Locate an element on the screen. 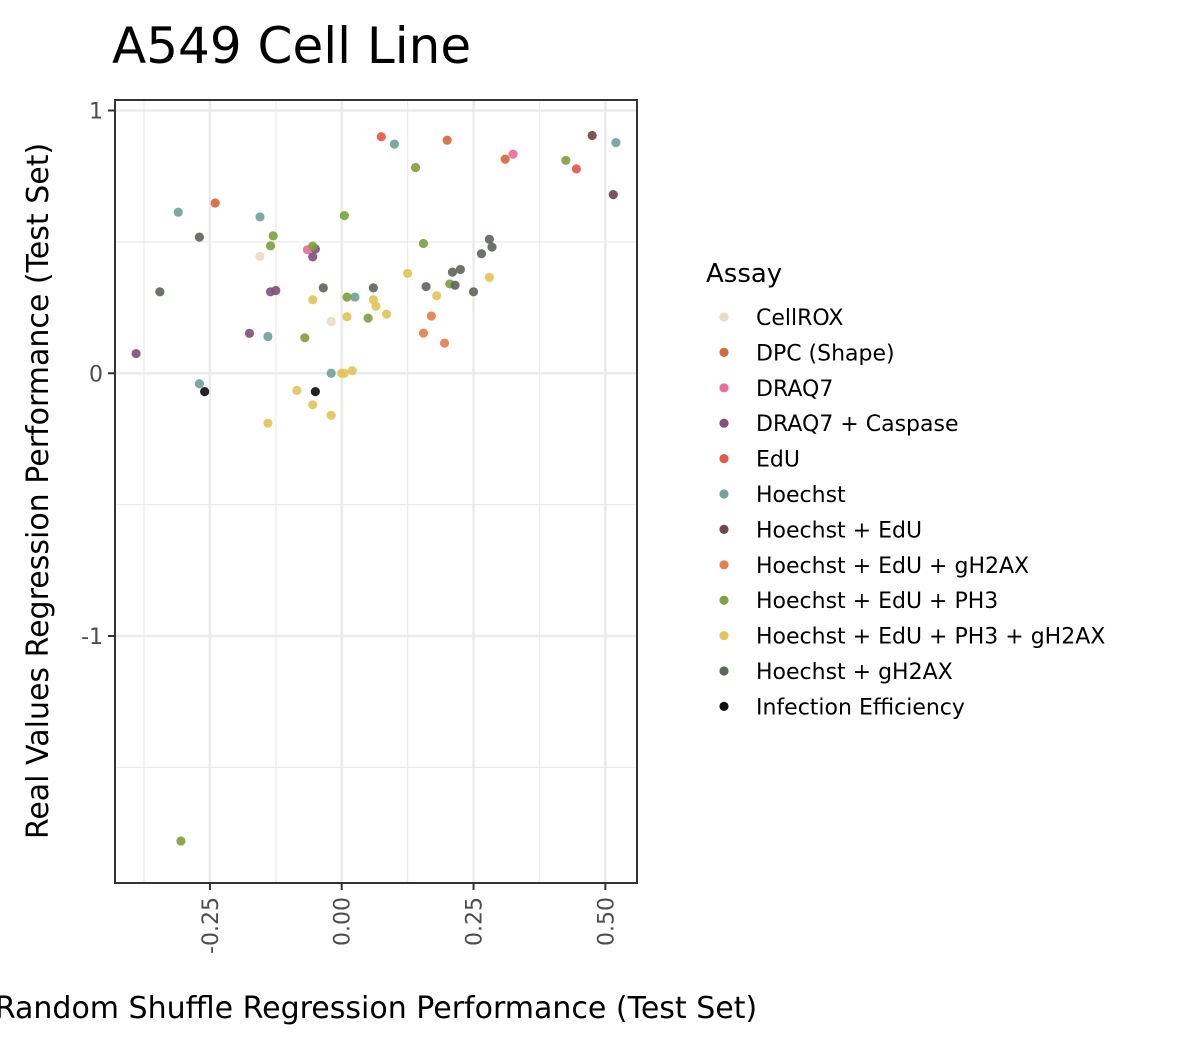  legend-label: DRAQ7 + Caspase is located at coordinates (857, 424).